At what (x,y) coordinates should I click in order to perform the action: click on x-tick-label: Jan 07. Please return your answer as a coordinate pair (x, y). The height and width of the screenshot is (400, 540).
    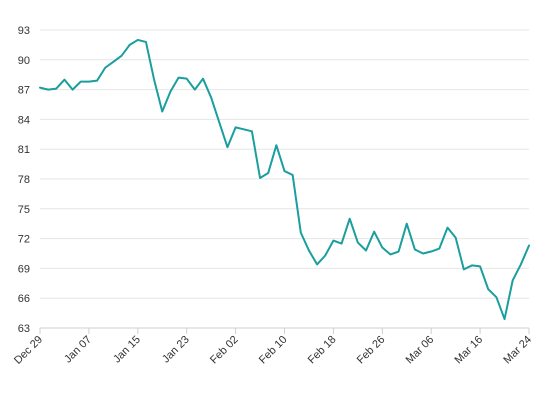
    Looking at the image, I should click on (78, 350).